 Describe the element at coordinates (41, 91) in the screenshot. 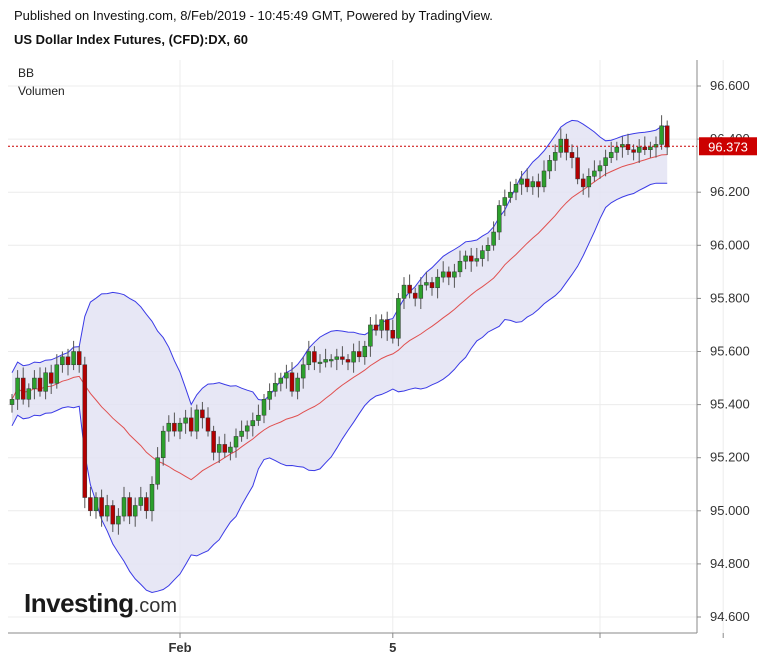

I see `indicator-volume-label: Volumen` at that location.